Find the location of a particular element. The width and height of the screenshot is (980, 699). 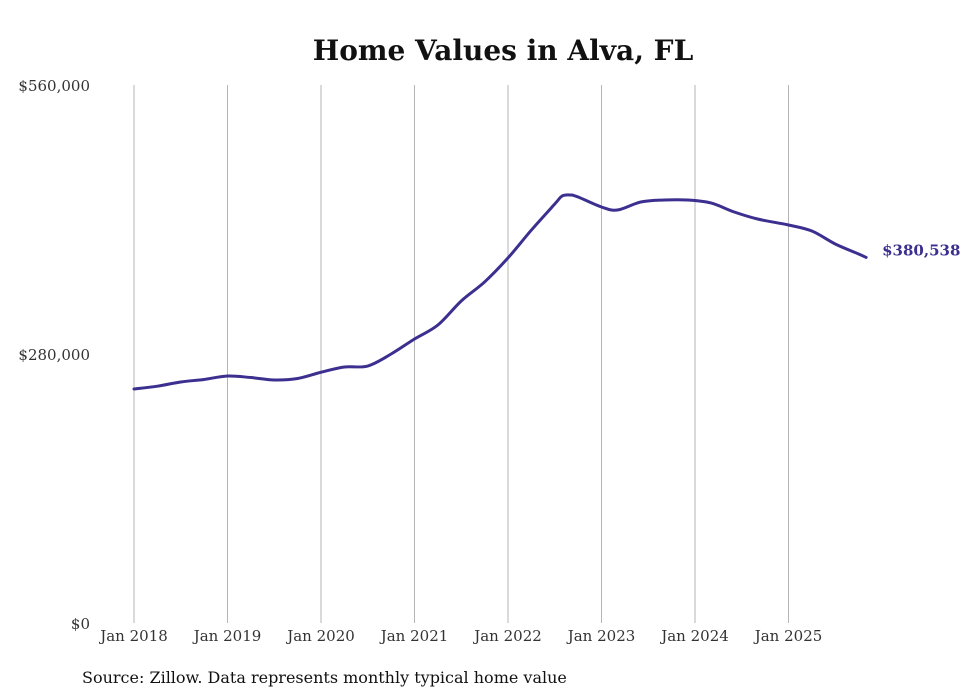

y-tick-label: $560,000 is located at coordinates (54, 86).